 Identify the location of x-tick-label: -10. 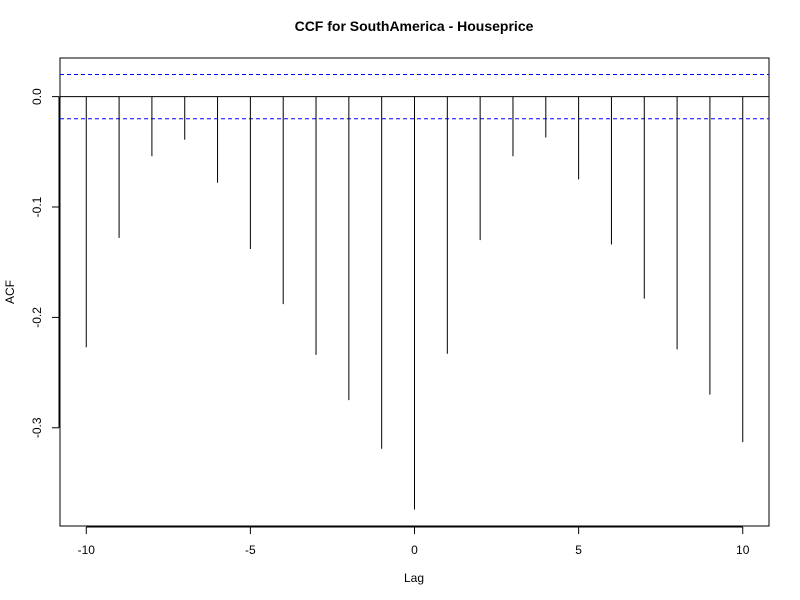
(87, 550).